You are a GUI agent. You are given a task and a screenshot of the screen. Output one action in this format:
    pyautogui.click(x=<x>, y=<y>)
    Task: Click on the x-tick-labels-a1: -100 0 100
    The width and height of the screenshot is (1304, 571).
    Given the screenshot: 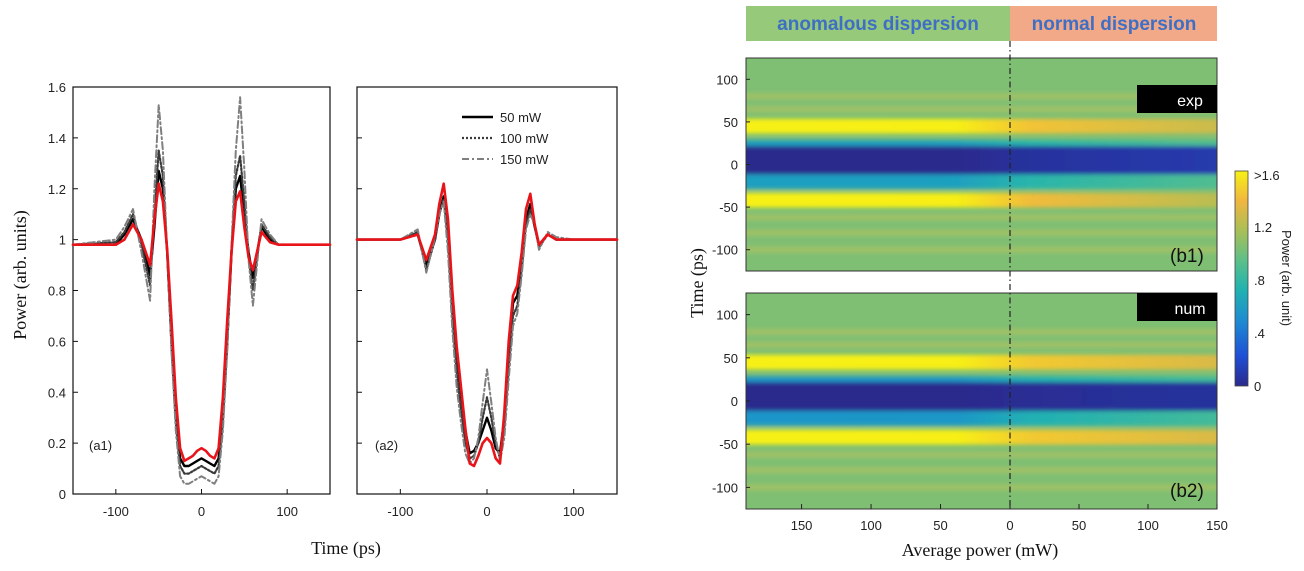 What is the action you would take?
    pyautogui.click(x=200, y=504)
    